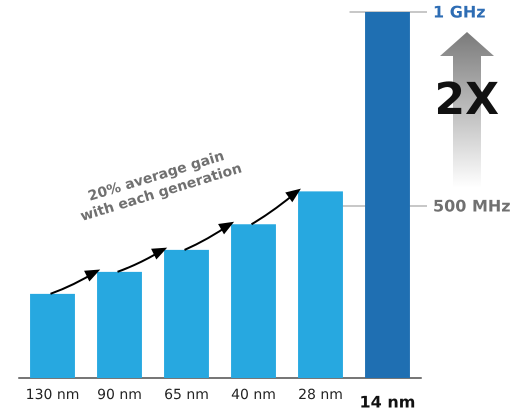  I want to click on x-tick-label: 40 nm, so click(253, 395).